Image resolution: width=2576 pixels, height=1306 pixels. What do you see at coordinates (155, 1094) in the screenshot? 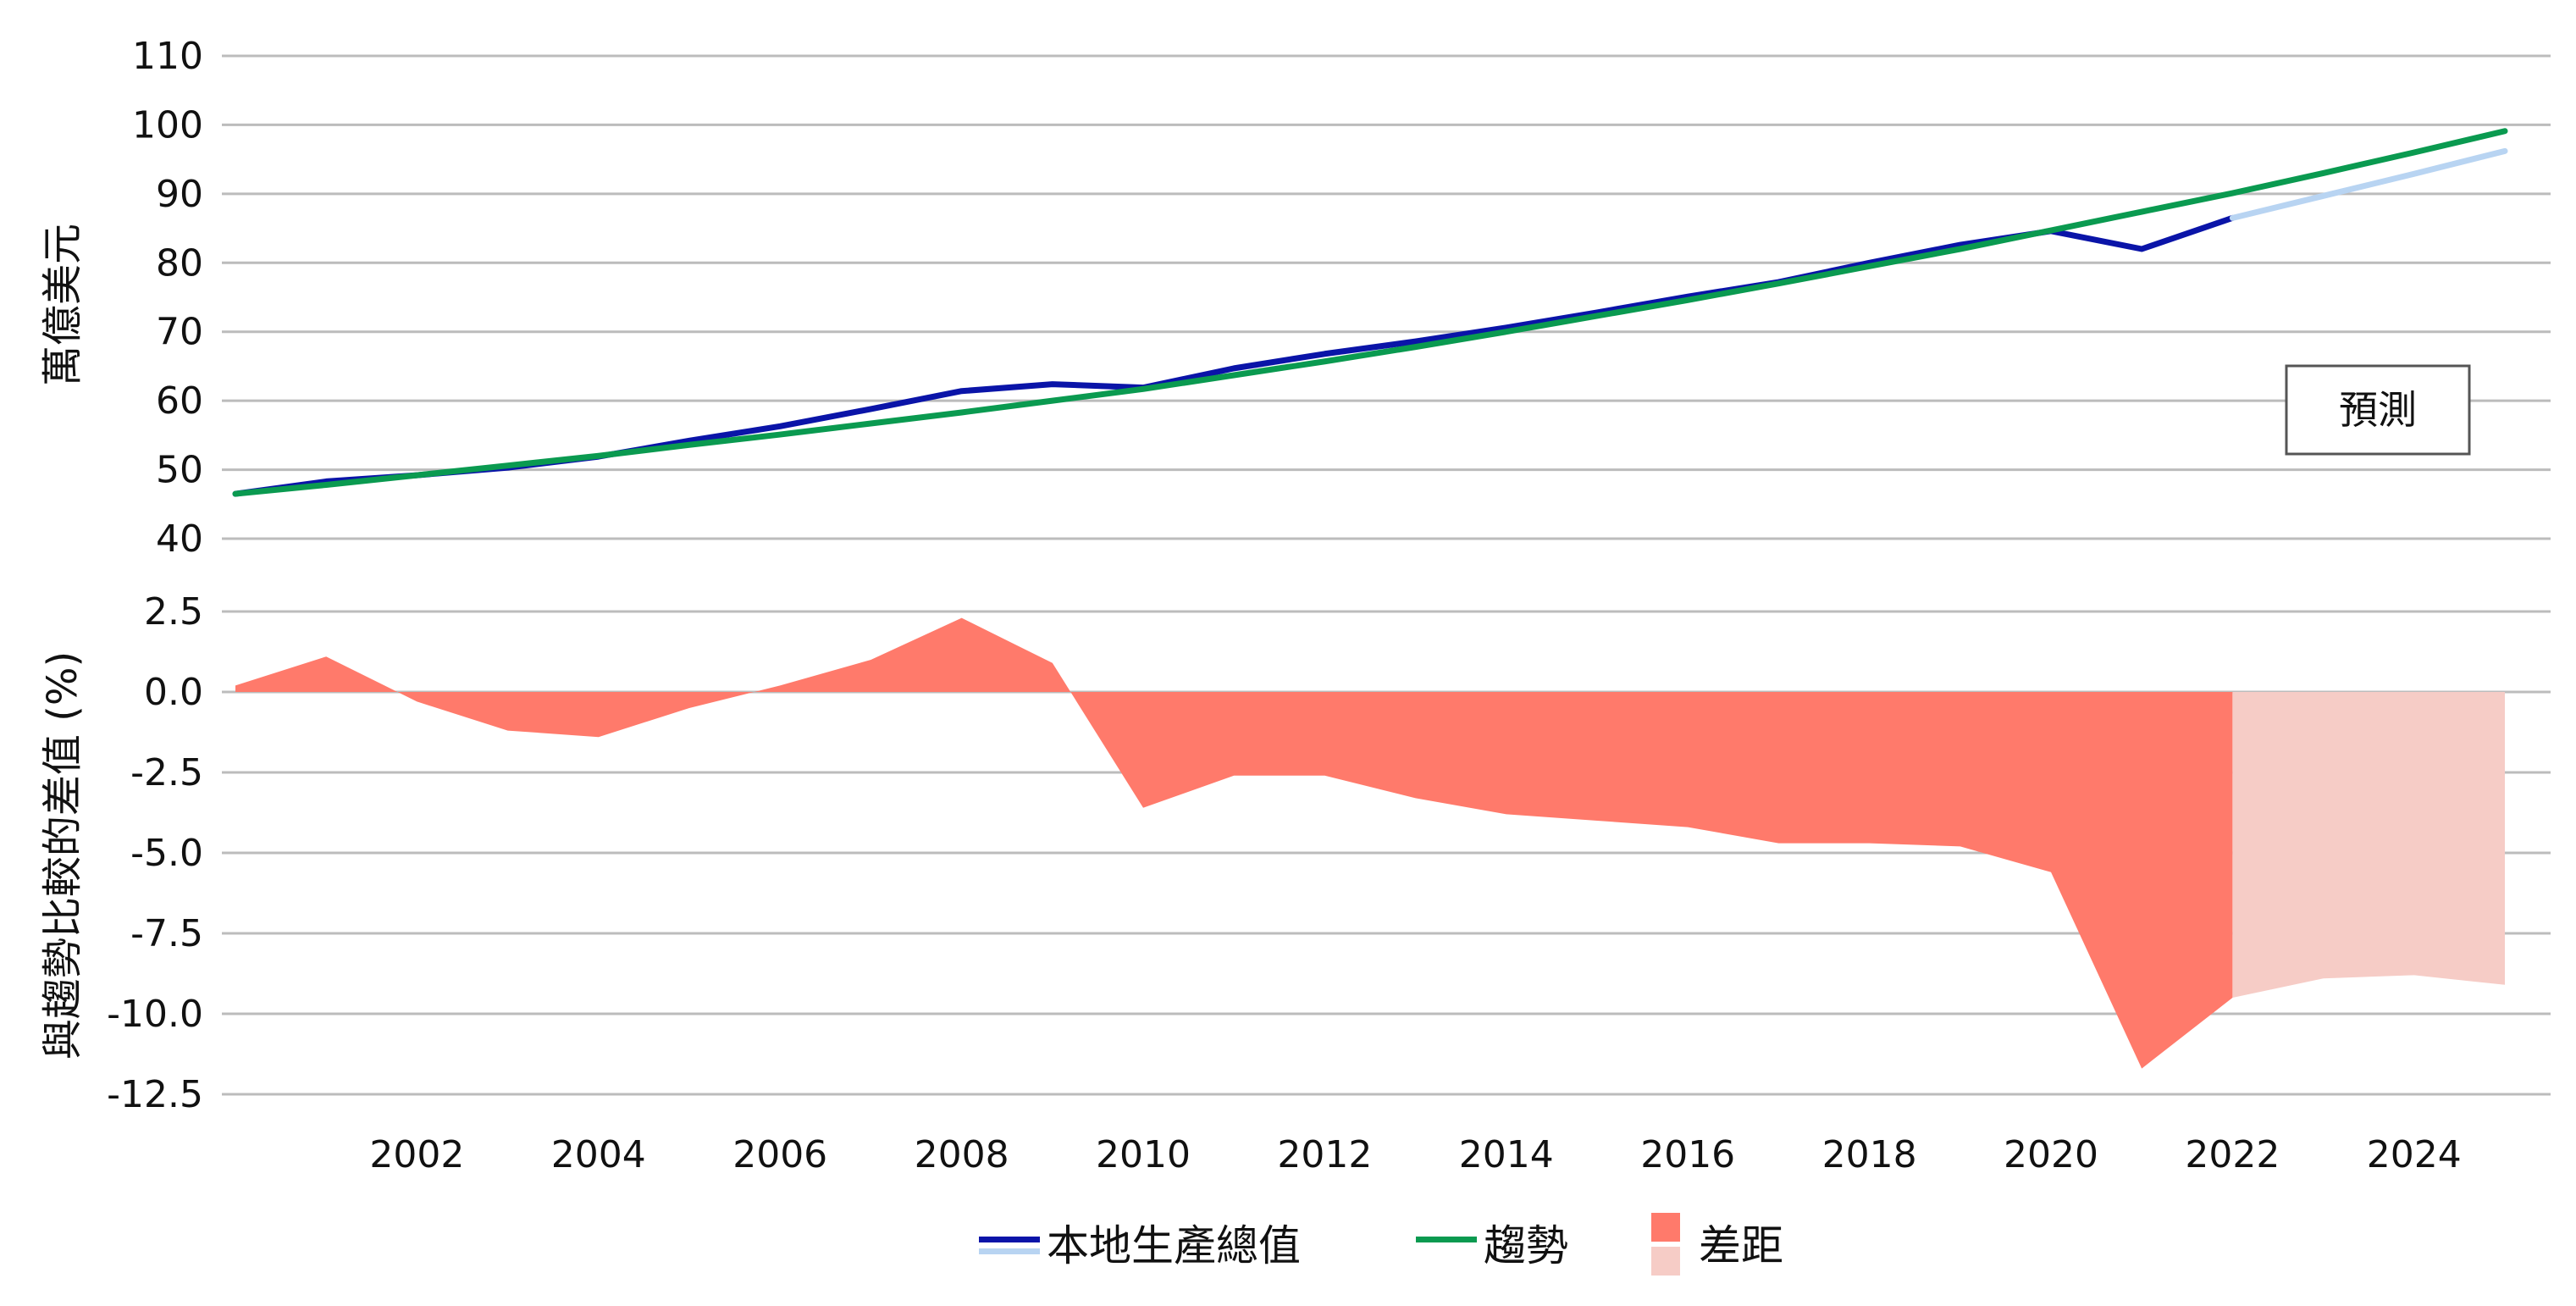
I see `bottom-y-tick-label: -12.5` at bounding box center [155, 1094].